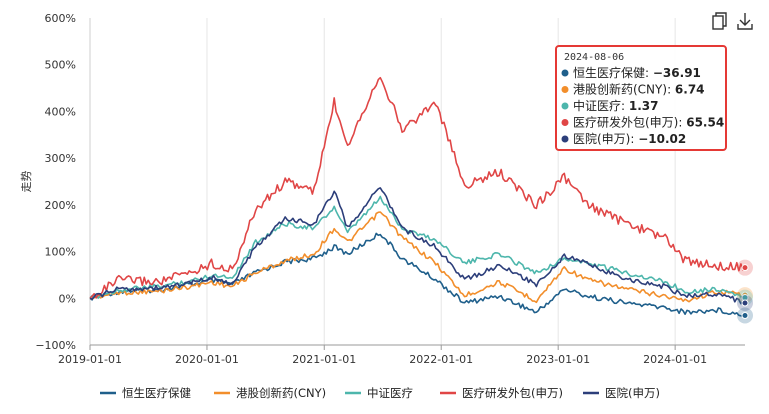 The image size is (769, 414). I want to click on legend-item: 医院(申万), so click(632, 393).